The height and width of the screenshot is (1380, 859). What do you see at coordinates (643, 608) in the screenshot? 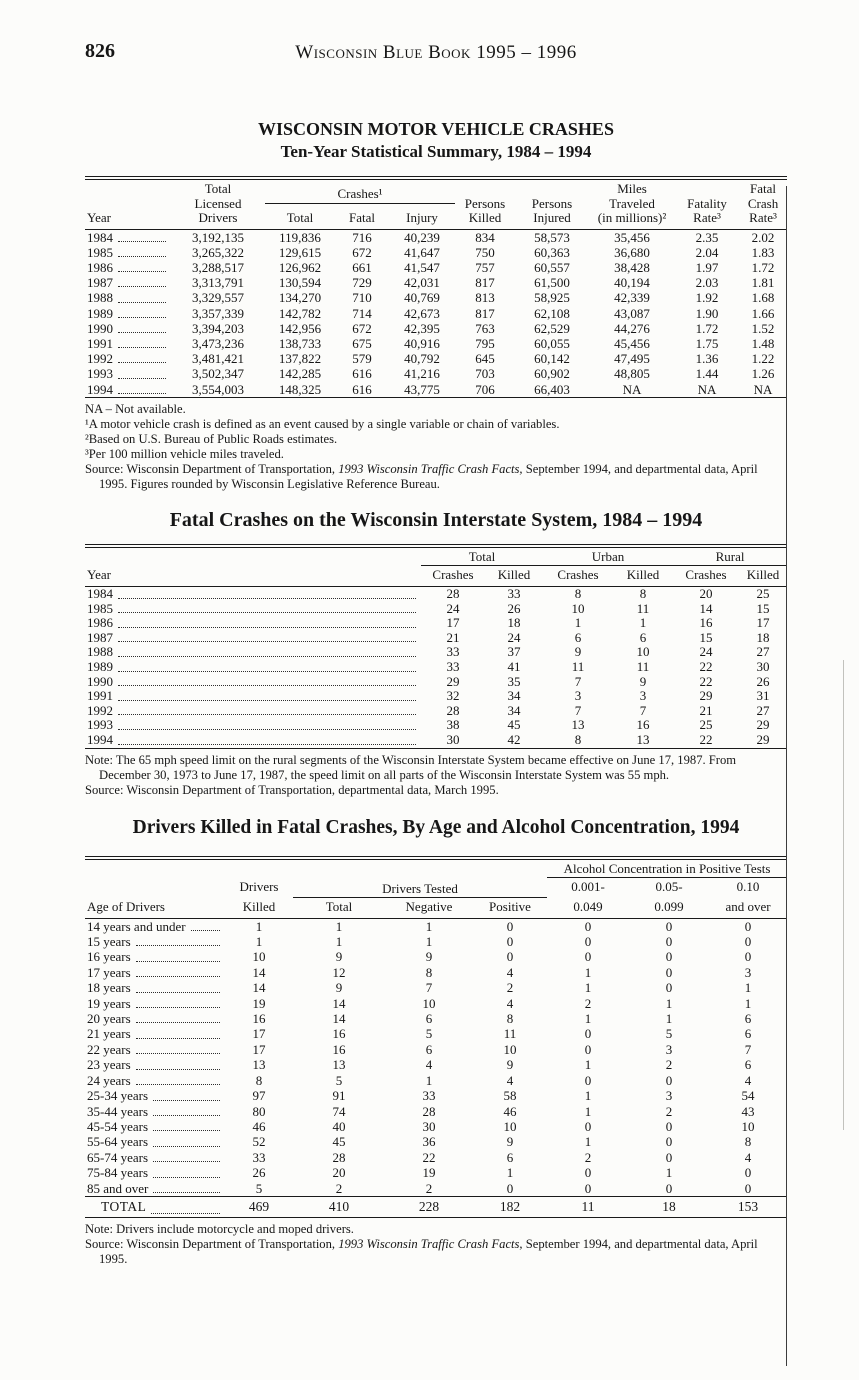
I see `table-cell: 11` at bounding box center [643, 608].